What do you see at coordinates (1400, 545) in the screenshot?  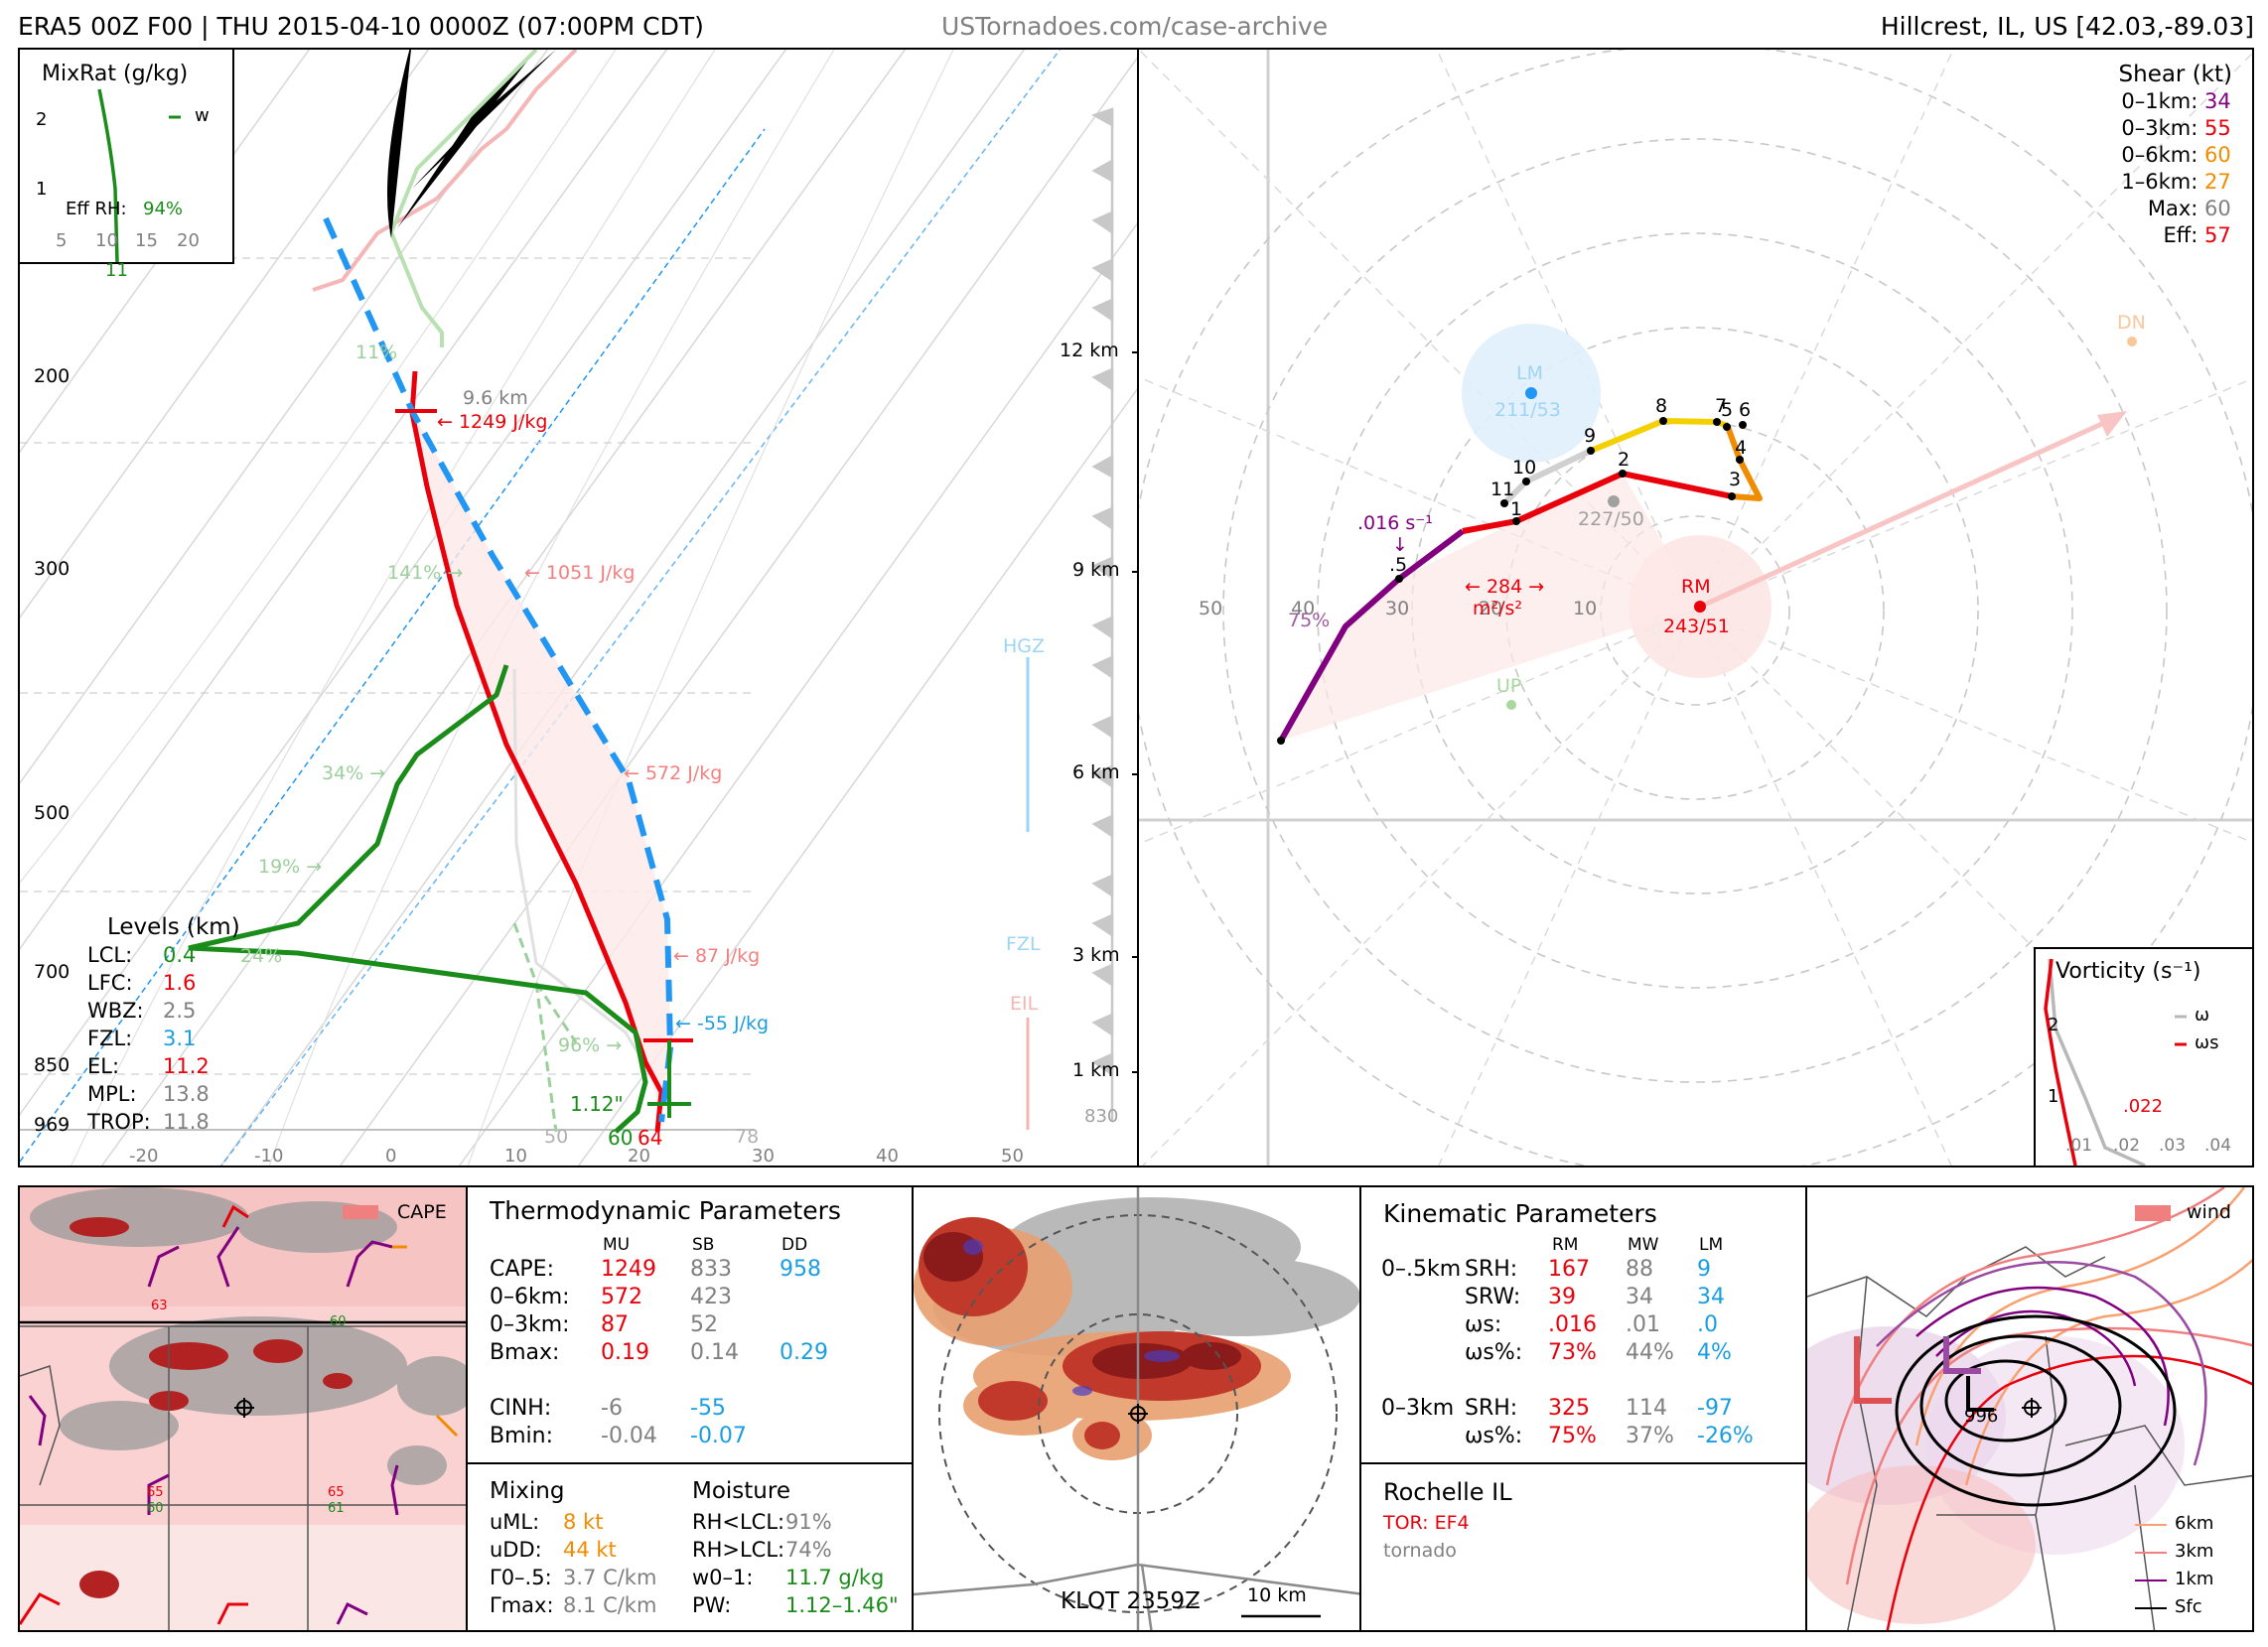 I see `vort-arrow: ↓` at bounding box center [1400, 545].